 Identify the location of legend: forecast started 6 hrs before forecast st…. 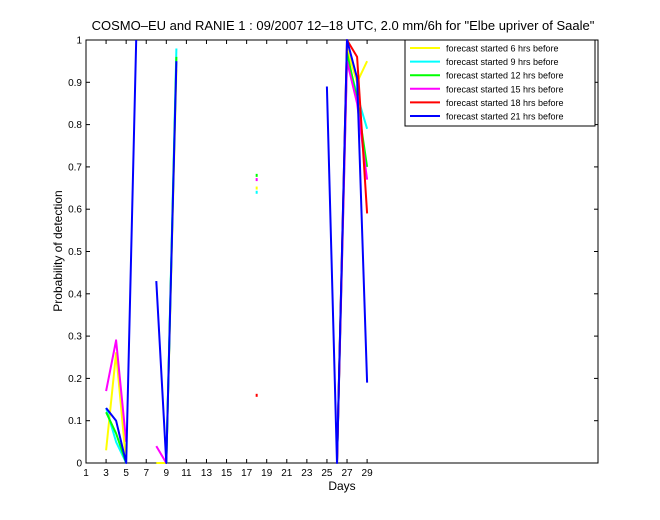
(500, 83).